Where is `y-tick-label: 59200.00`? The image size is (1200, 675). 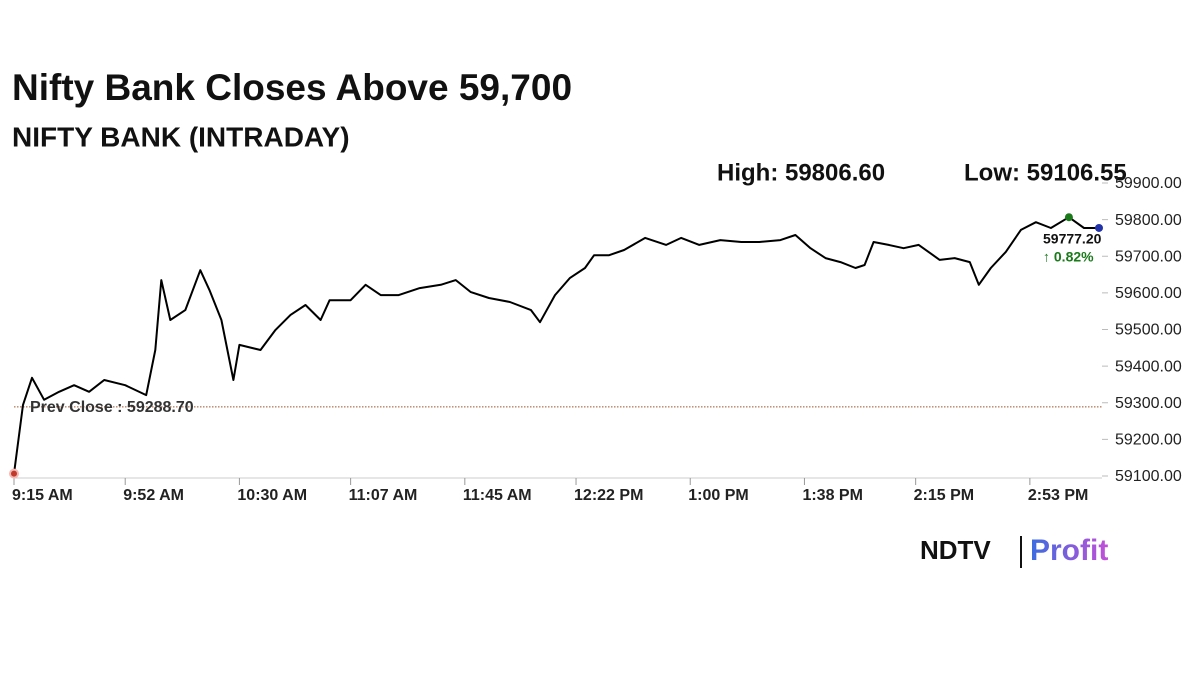 y-tick-label: 59200.00 is located at coordinates (1148, 440).